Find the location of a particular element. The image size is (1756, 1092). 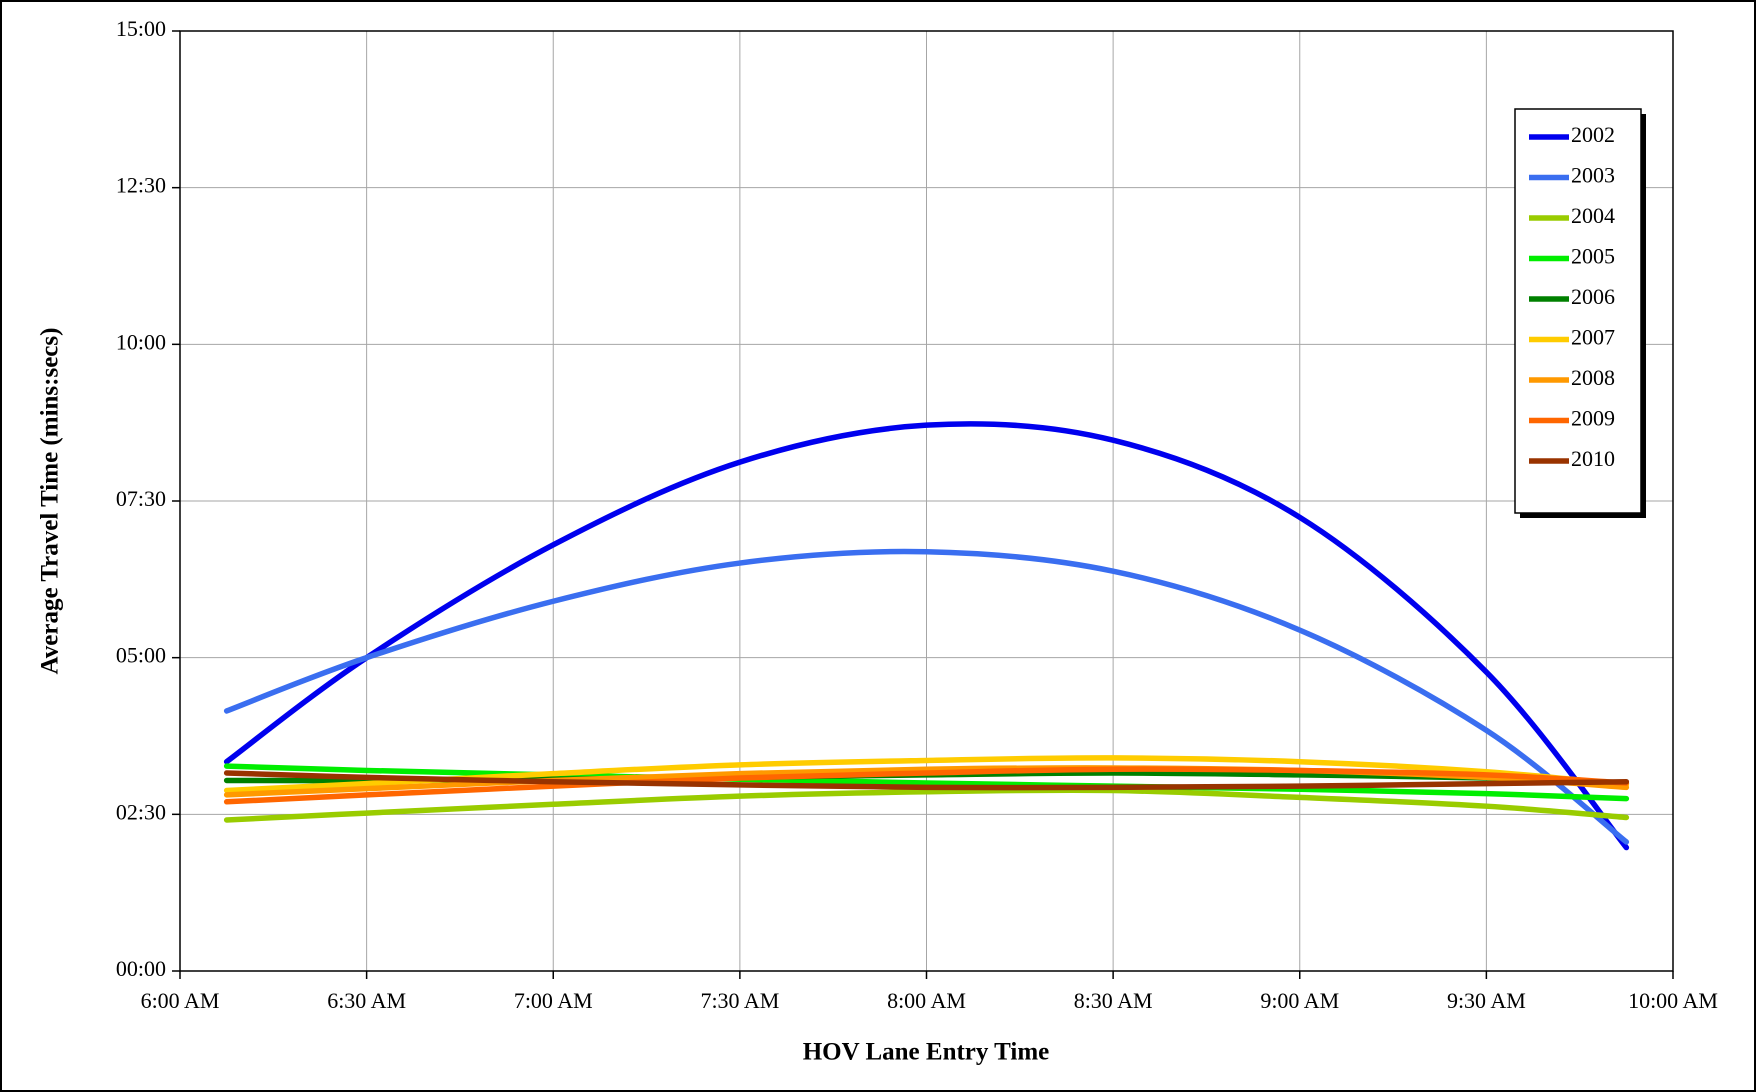

y-tick-label: 00:00 is located at coordinates (141, 968).